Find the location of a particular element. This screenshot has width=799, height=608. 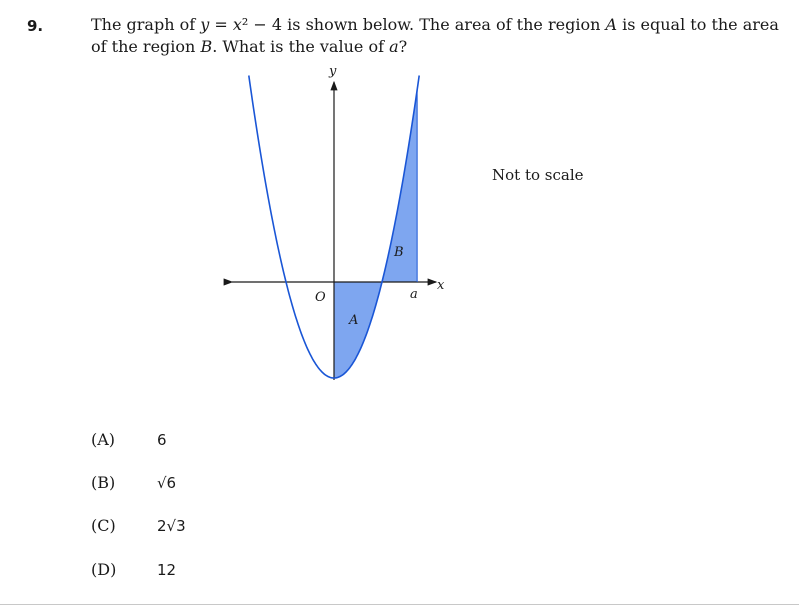

choice-value: 6 is located at coordinates (162, 440).